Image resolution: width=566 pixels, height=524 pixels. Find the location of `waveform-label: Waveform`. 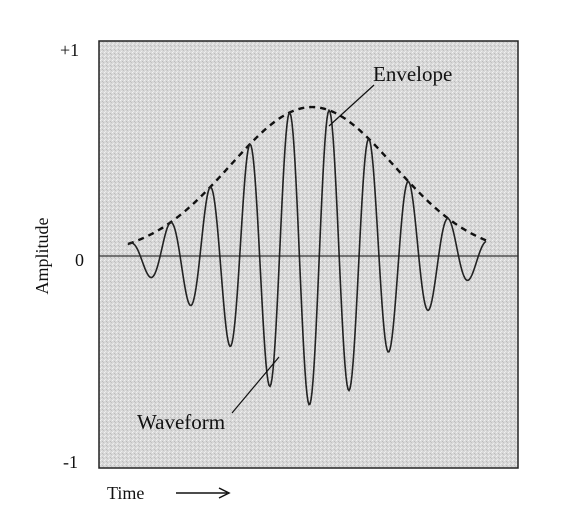

waveform-label: Waveform is located at coordinates (181, 422).